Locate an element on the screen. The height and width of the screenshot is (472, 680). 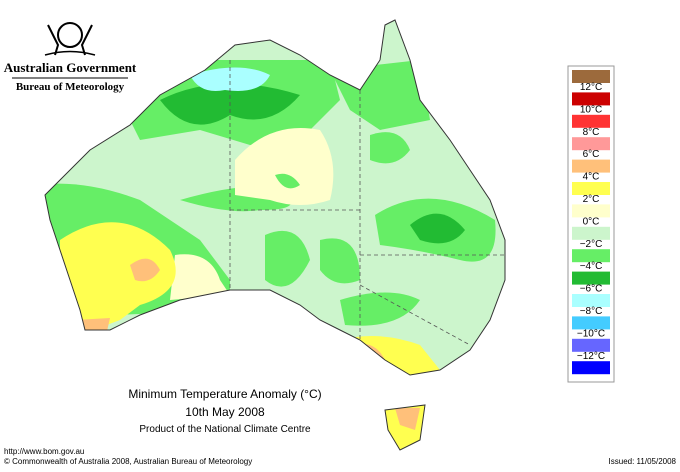
legend-label: 6°C is located at coordinates (591, 154).